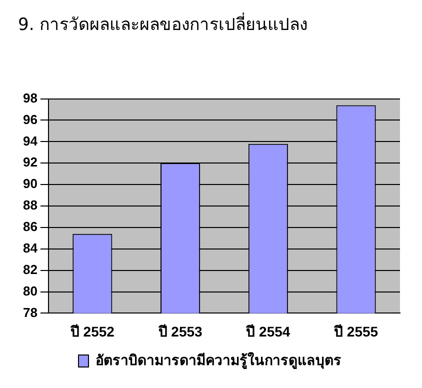  Describe the element at coordinates (30, 290) in the screenshot. I see `y-tick-label: 80` at that location.